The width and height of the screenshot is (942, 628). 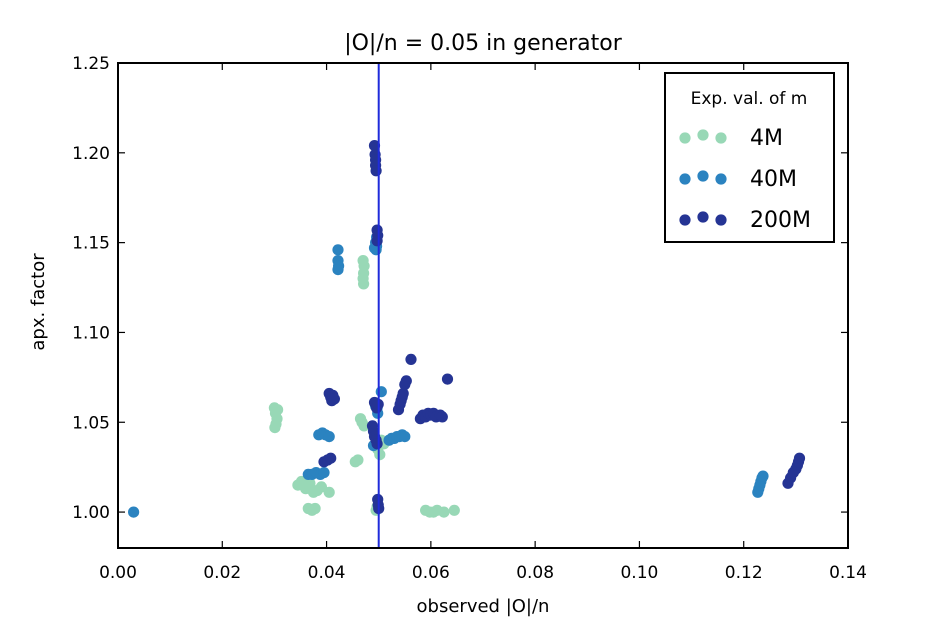 What do you see at coordinates (91, 154) in the screenshot?
I see `y-tick-label: 1.20` at bounding box center [91, 154].